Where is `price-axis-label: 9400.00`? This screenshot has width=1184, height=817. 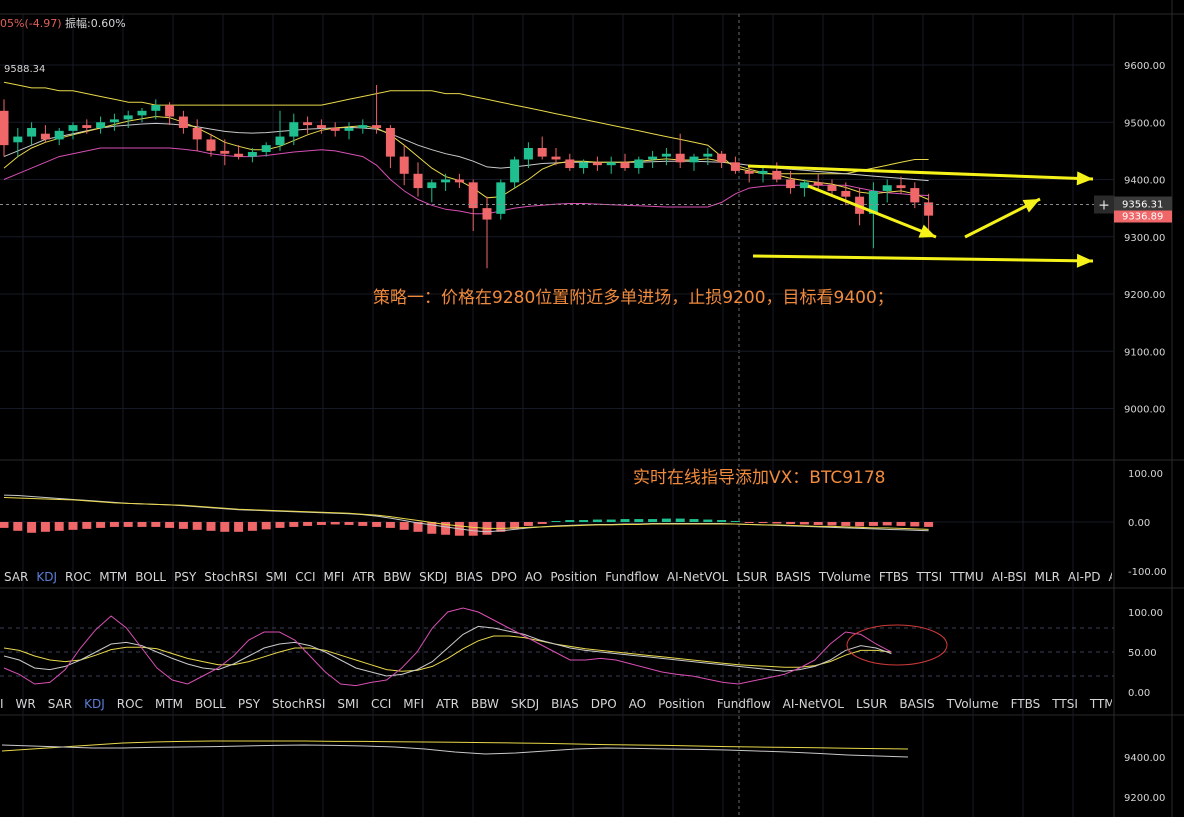
price-axis-label: 9400.00 is located at coordinates (1144, 181).